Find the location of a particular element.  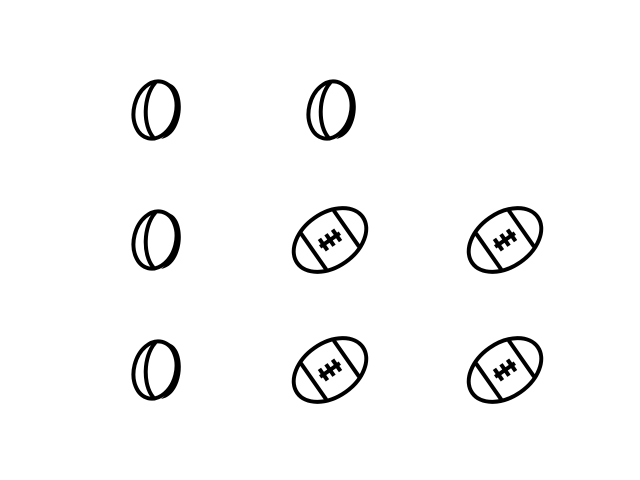

grid-cell-r3-c2 is located at coordinates (330, 370).